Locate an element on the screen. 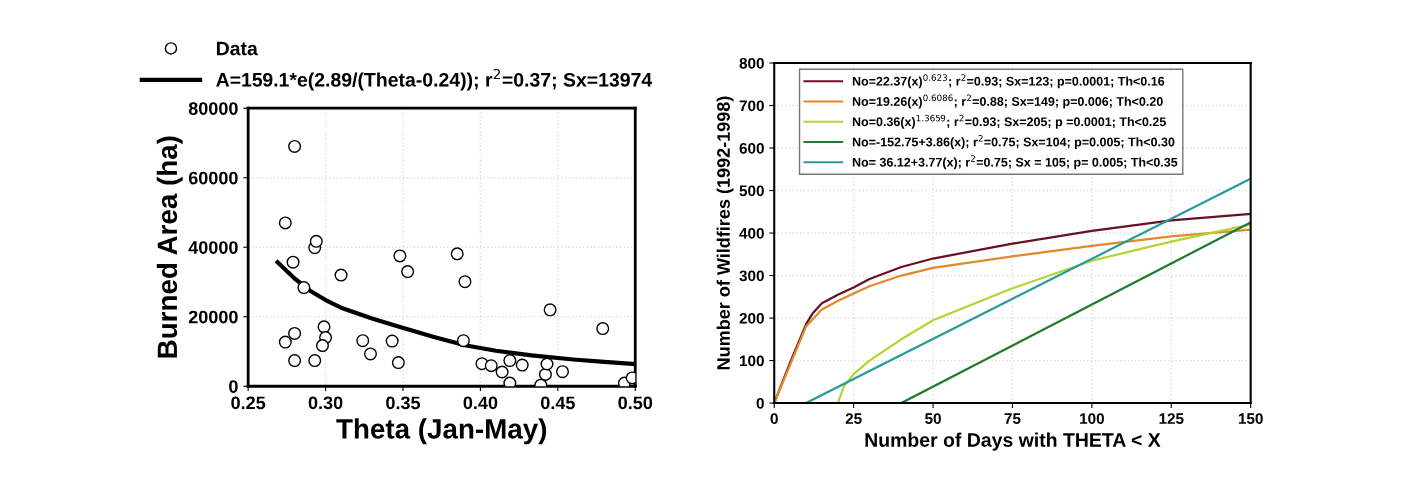 The width and height of the screenshot is (1418, 481). x-tick-label: 100 is located at coordinates (1092, 419).